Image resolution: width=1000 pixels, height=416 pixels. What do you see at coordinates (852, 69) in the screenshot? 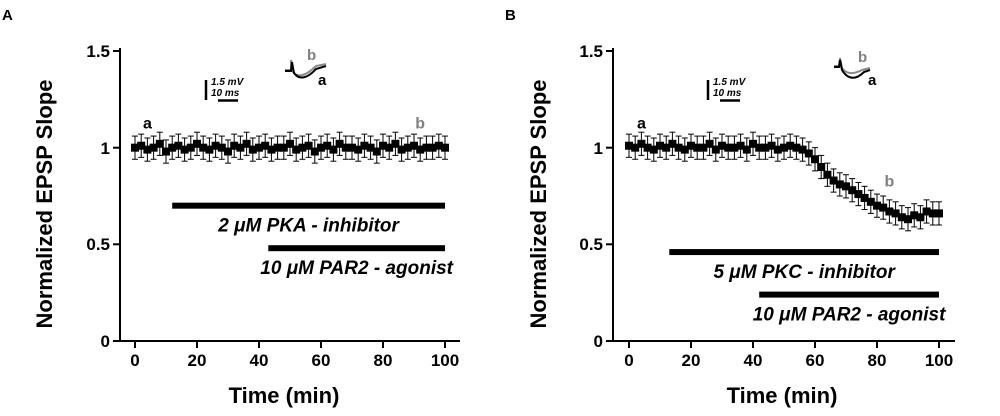
I see `panel-b-trace-a` at bounding box center [852, 69].